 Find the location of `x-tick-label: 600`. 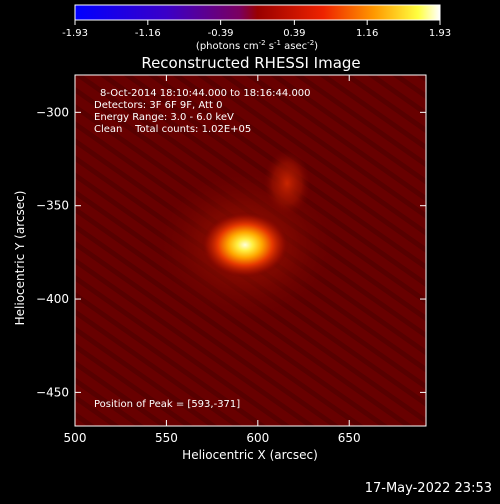

x-tick-label: 600 is located at coordinates (257, 438).